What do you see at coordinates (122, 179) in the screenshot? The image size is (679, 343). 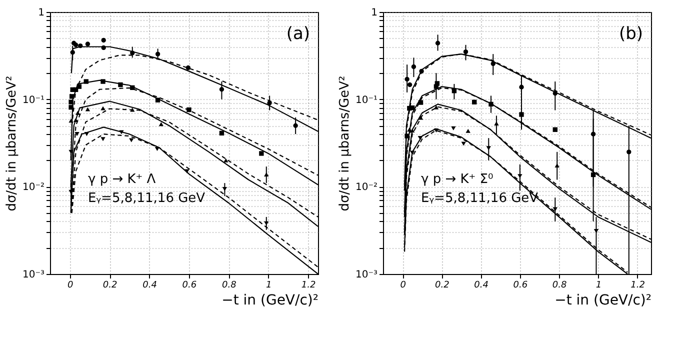 I see `annotation: γ p → K⁺ Λ` at bounding box center [122, 179].